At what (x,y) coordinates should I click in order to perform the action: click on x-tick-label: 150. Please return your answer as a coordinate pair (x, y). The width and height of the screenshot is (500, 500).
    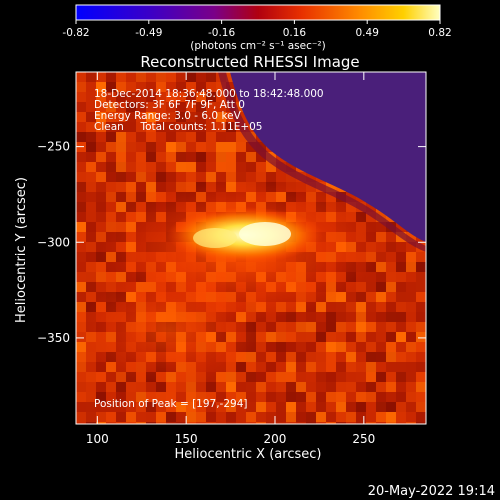
    Looking at the image, I should click on (186, 439).